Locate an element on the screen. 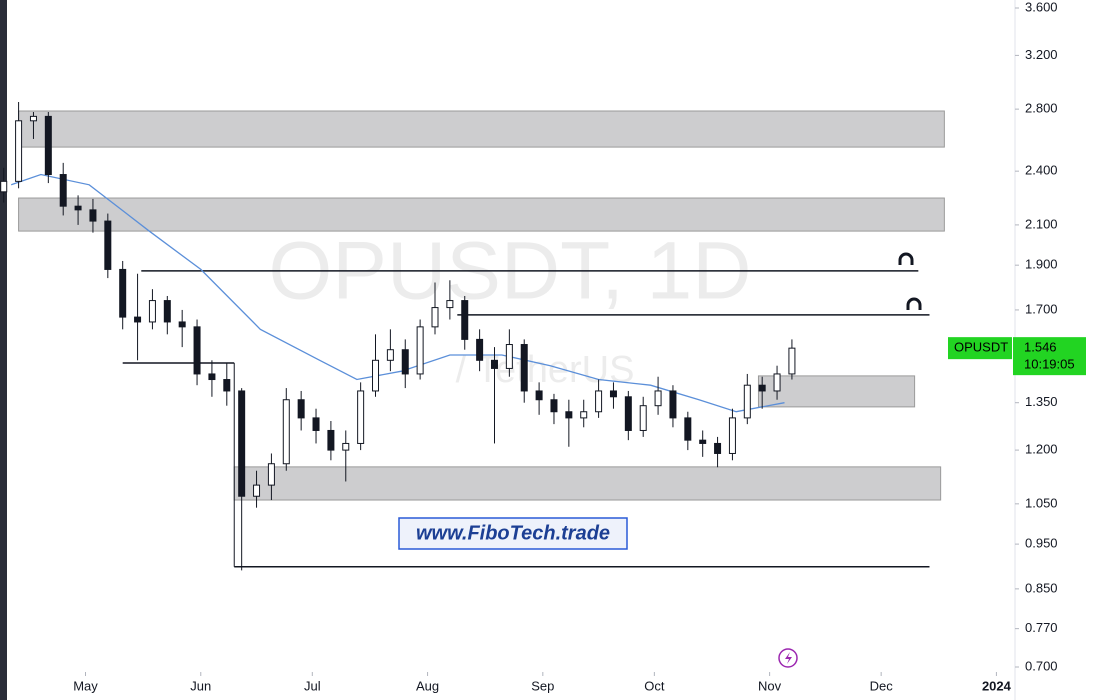  x-tick-label: Oct is located at coordinates (654, 685).